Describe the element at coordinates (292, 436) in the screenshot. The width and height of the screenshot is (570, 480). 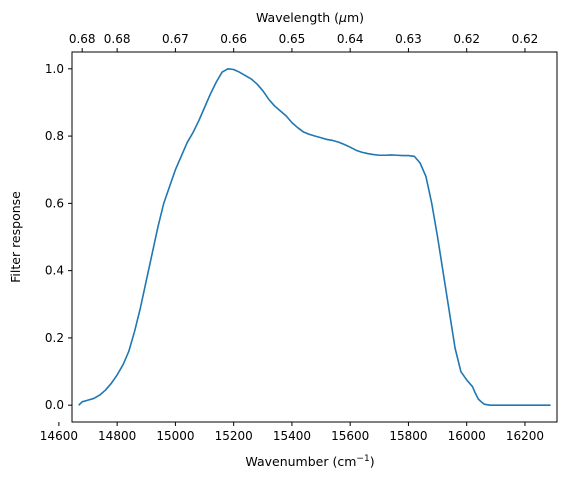
I see `x-tick-label: 15400` at that location.